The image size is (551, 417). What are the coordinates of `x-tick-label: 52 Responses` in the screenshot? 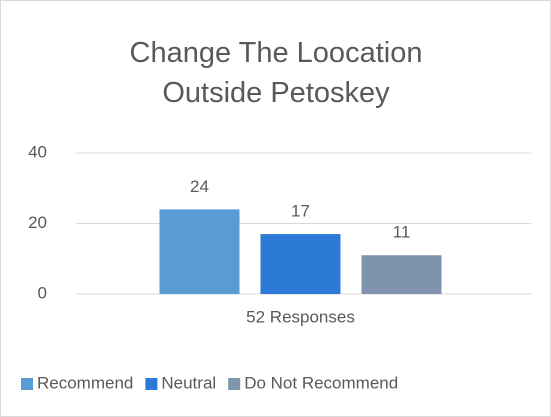 It's located at (300, 316).